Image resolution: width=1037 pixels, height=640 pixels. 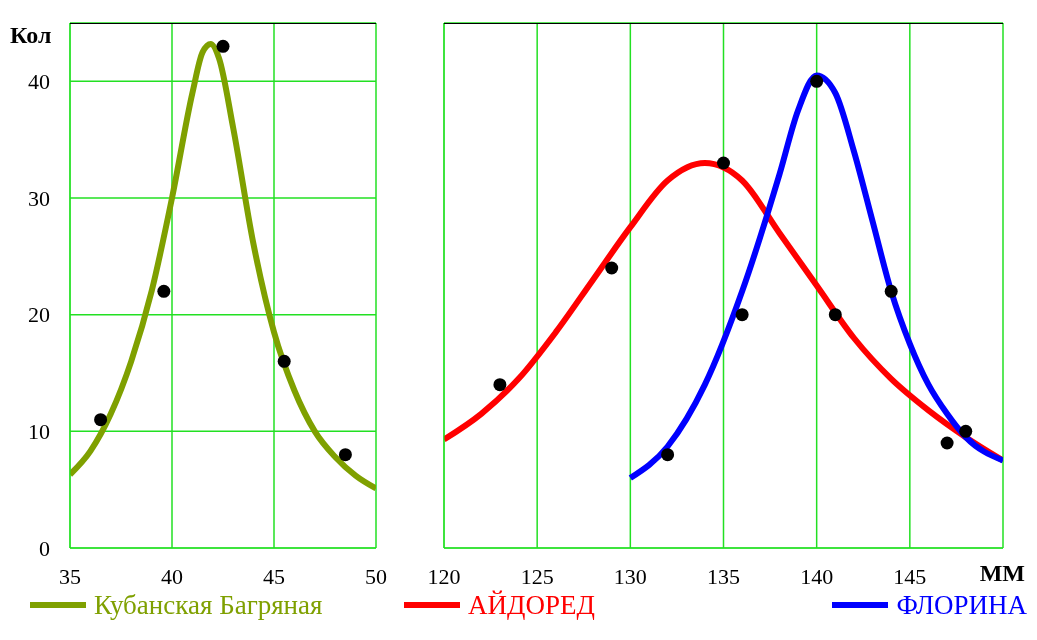 What do you see at coordinates (910, 576) in the screenshot?
I see `x-tick-label: 145` at bounding box center [910, 576].